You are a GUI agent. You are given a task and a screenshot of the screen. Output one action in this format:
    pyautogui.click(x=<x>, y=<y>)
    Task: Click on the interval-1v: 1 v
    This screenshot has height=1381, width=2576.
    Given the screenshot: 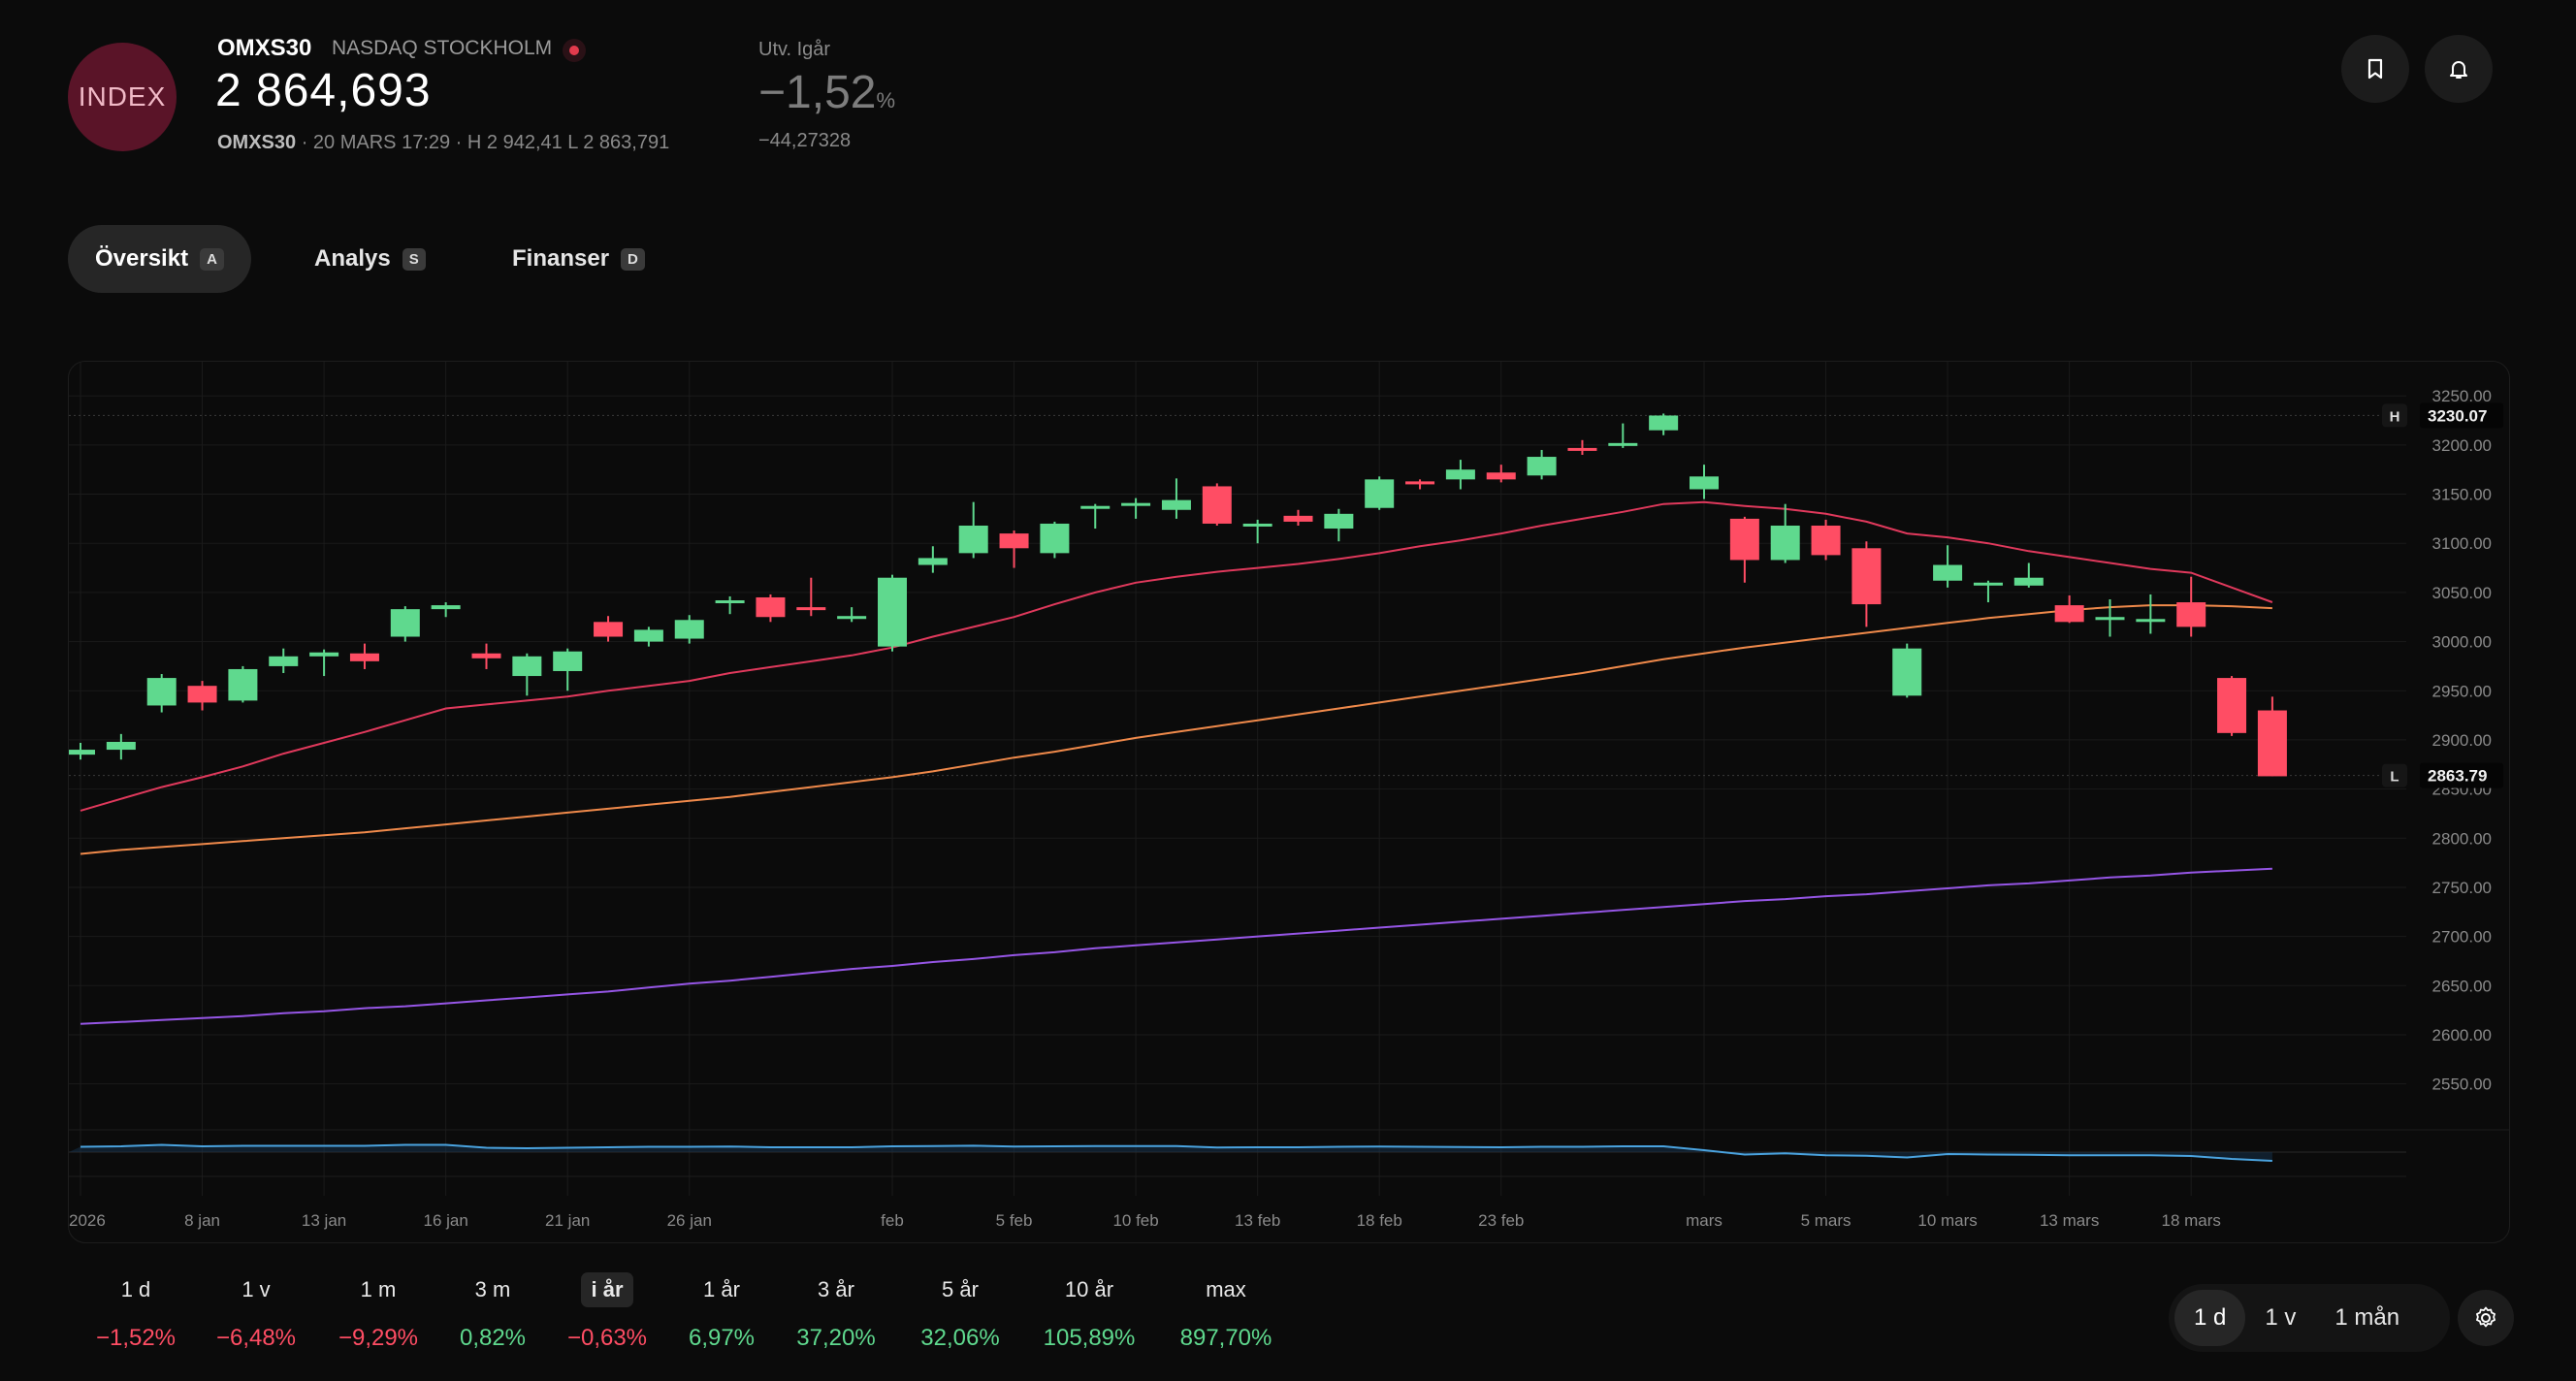 What is the action you would take?
    pyautogui.click(x=2281, y=1317)
    